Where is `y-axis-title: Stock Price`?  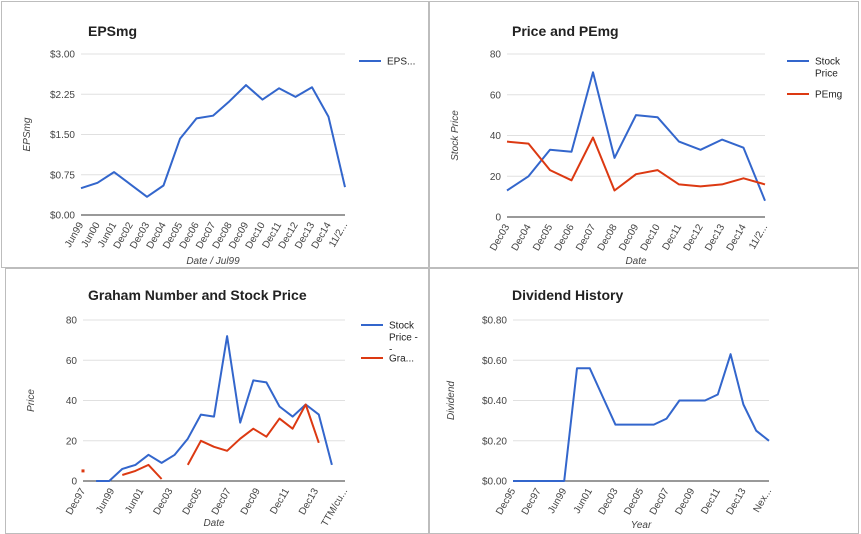 y-axis-title: Stock Price is located at coordinates (455, 135).